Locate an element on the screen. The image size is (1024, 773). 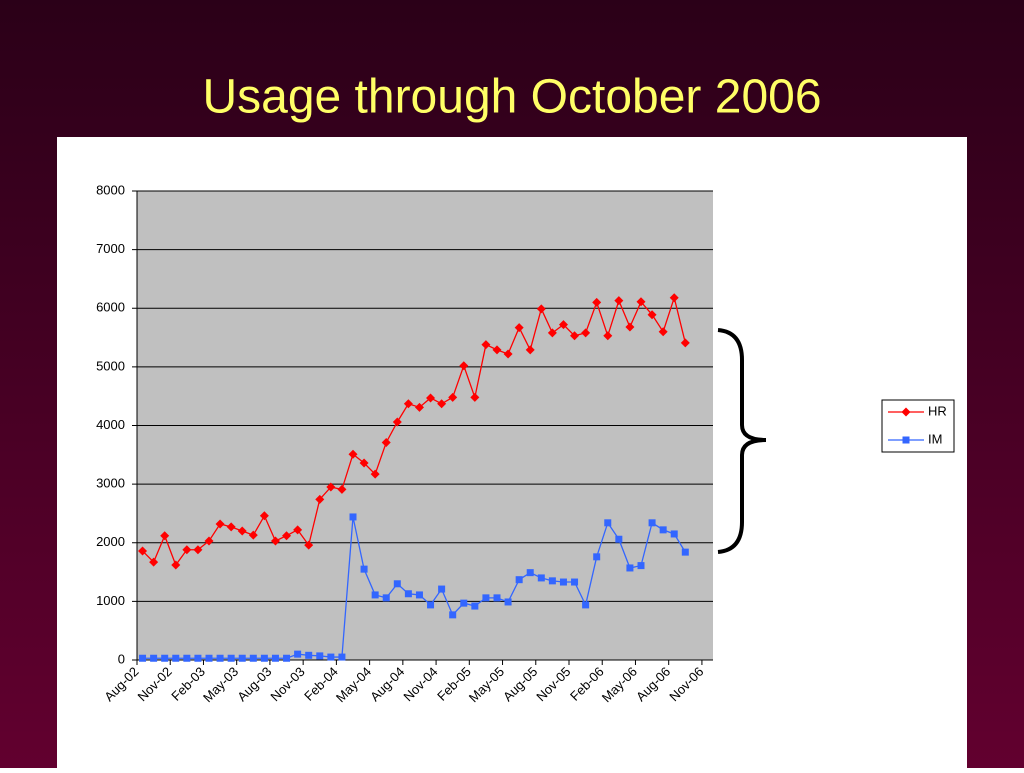
y-tick-label: 4000 is located at coordinates (110, 424).